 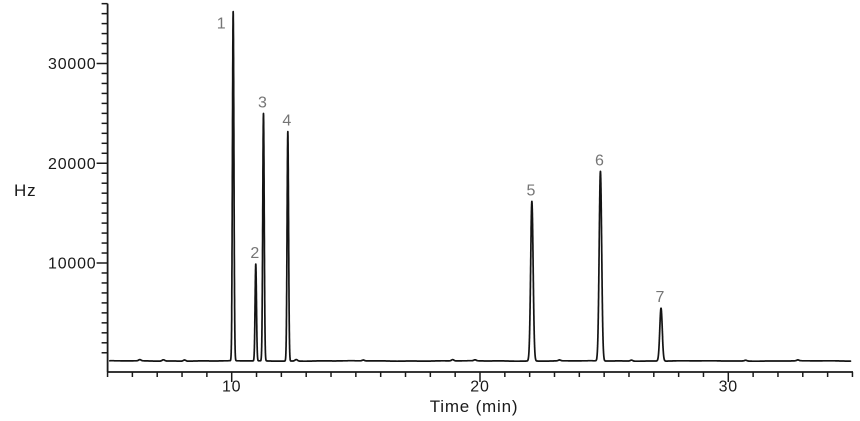 I want to click on x-tick-label: 10, so click(x=231, y=387).